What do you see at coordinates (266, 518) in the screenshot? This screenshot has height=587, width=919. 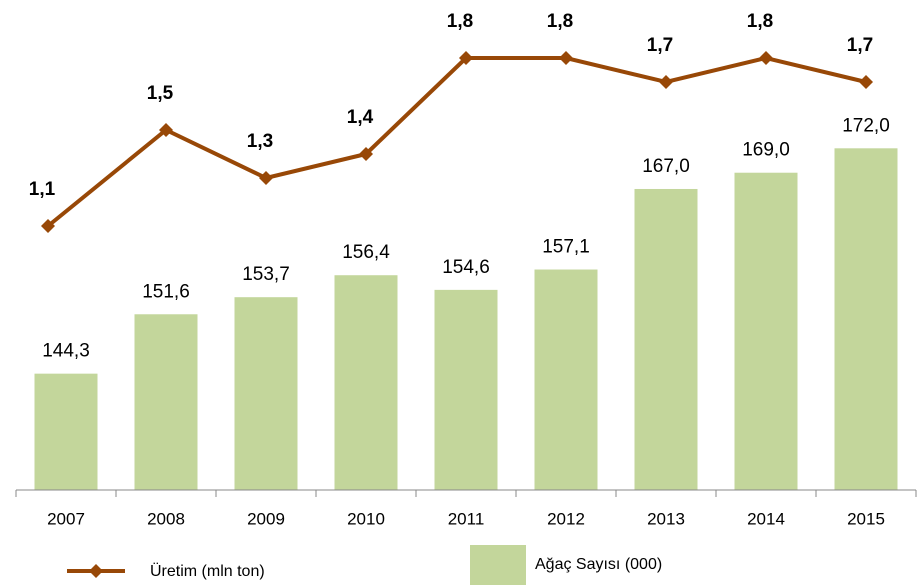 I see `x-tick-label: 2009` at bounding box center [266, 518].